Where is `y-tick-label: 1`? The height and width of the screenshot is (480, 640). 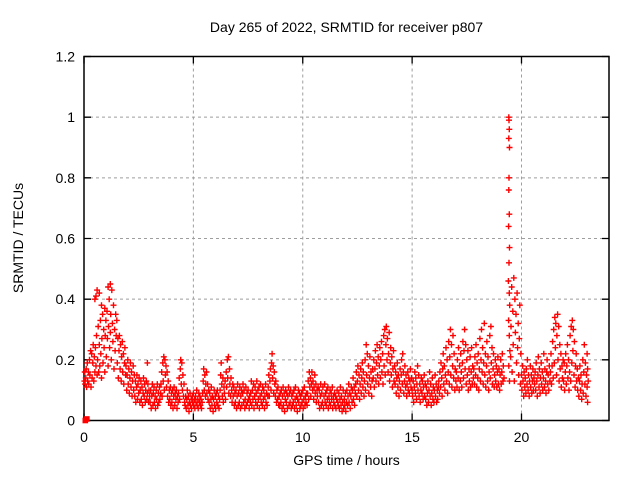 y-tick-label: 1 is located at coordinates (71, 117).